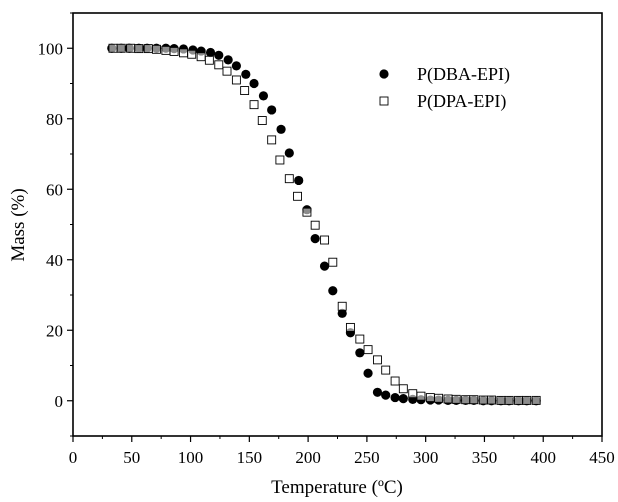 This screenshot has height=502, width=618. Describe the element at coordinates (461, 101) in the screenshot. I see `legend-label-dpa: P(DPA-EPI)` at that location.